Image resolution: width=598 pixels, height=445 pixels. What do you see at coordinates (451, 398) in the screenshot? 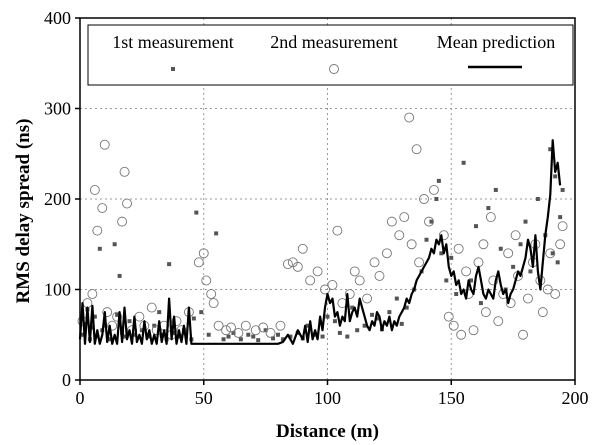
I see `x-tick-label: 150` at bounding box center [451, 398].